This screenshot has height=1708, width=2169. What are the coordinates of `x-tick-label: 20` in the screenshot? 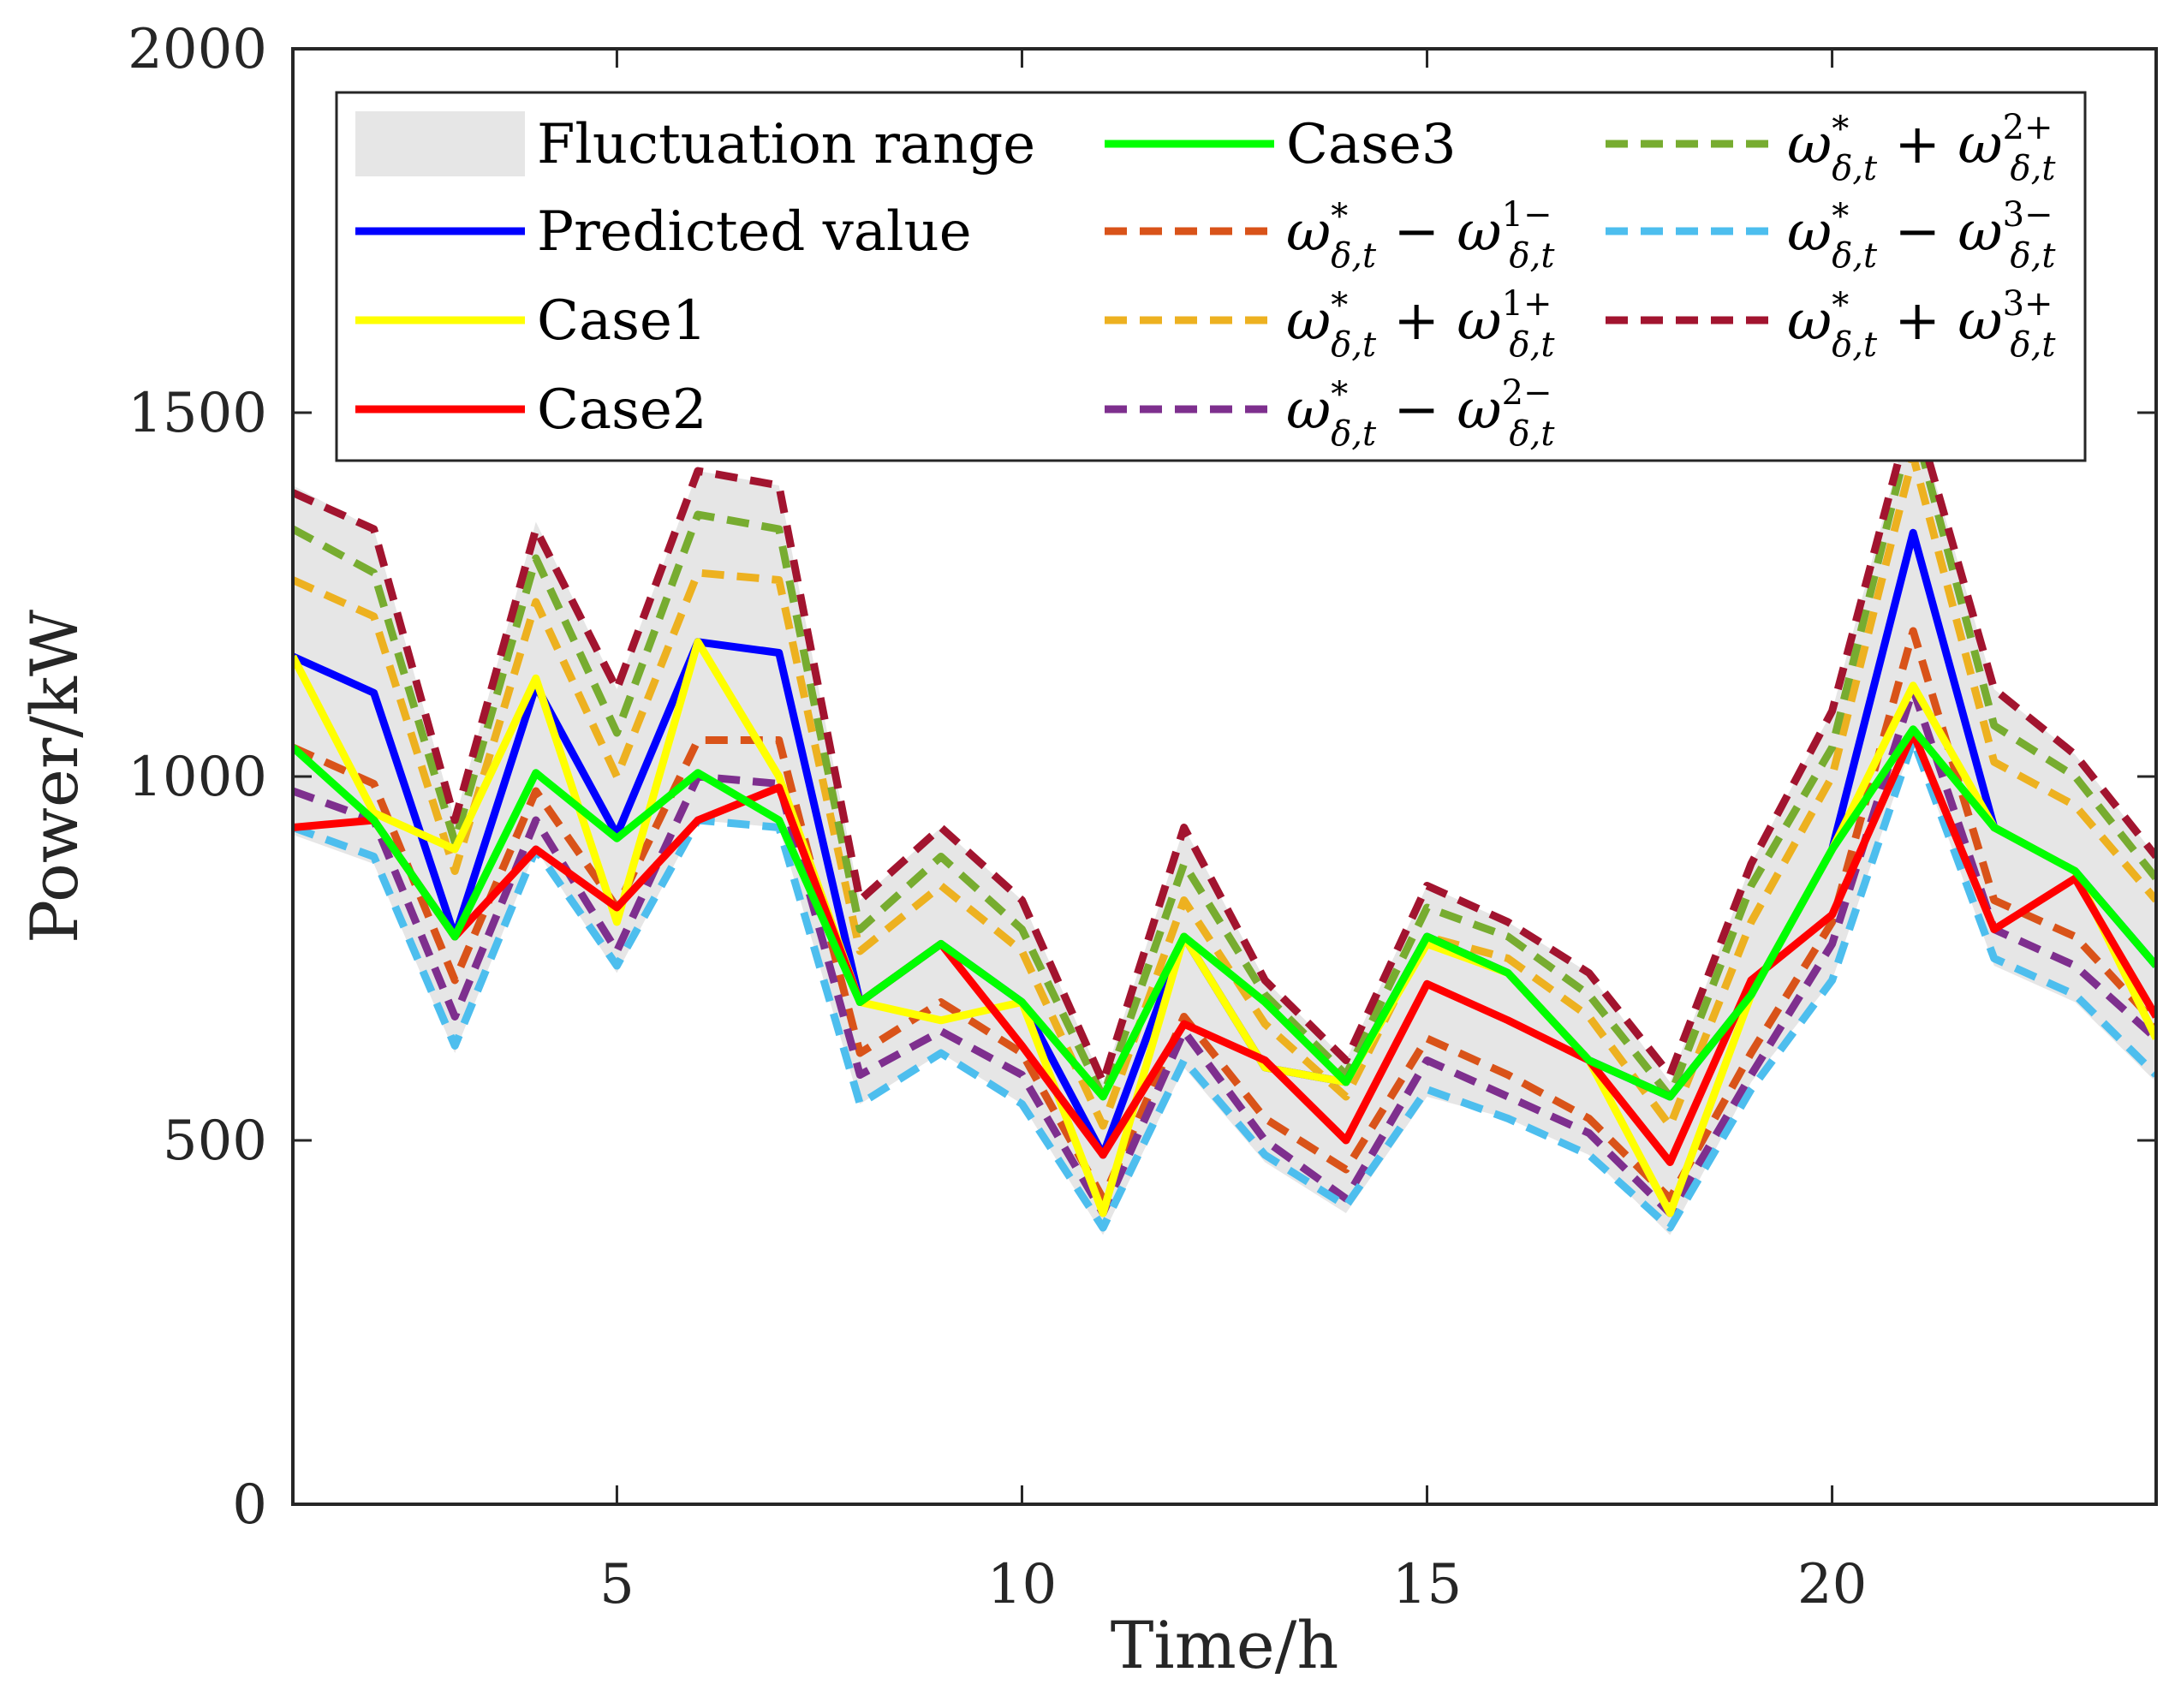 It's located at (1832, 1584).